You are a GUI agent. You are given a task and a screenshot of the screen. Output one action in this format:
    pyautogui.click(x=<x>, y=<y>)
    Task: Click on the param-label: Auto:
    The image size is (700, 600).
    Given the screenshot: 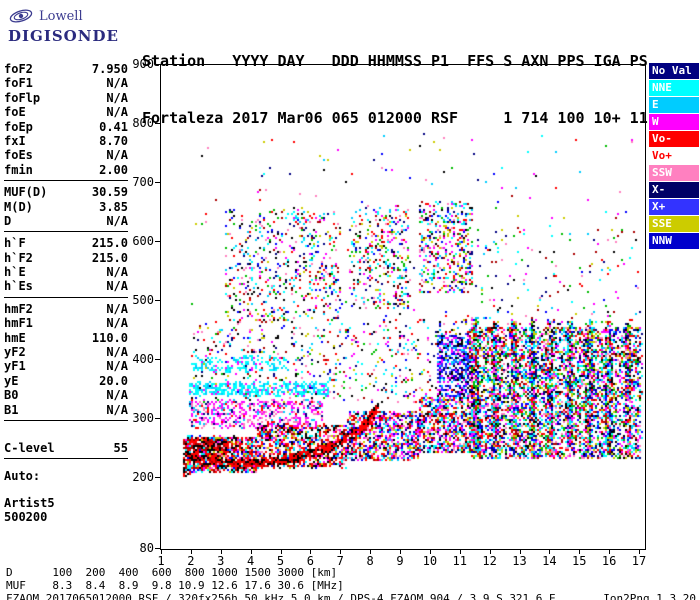 What is the action you would take?
    pyautogui.click(x=22, y=476)
    